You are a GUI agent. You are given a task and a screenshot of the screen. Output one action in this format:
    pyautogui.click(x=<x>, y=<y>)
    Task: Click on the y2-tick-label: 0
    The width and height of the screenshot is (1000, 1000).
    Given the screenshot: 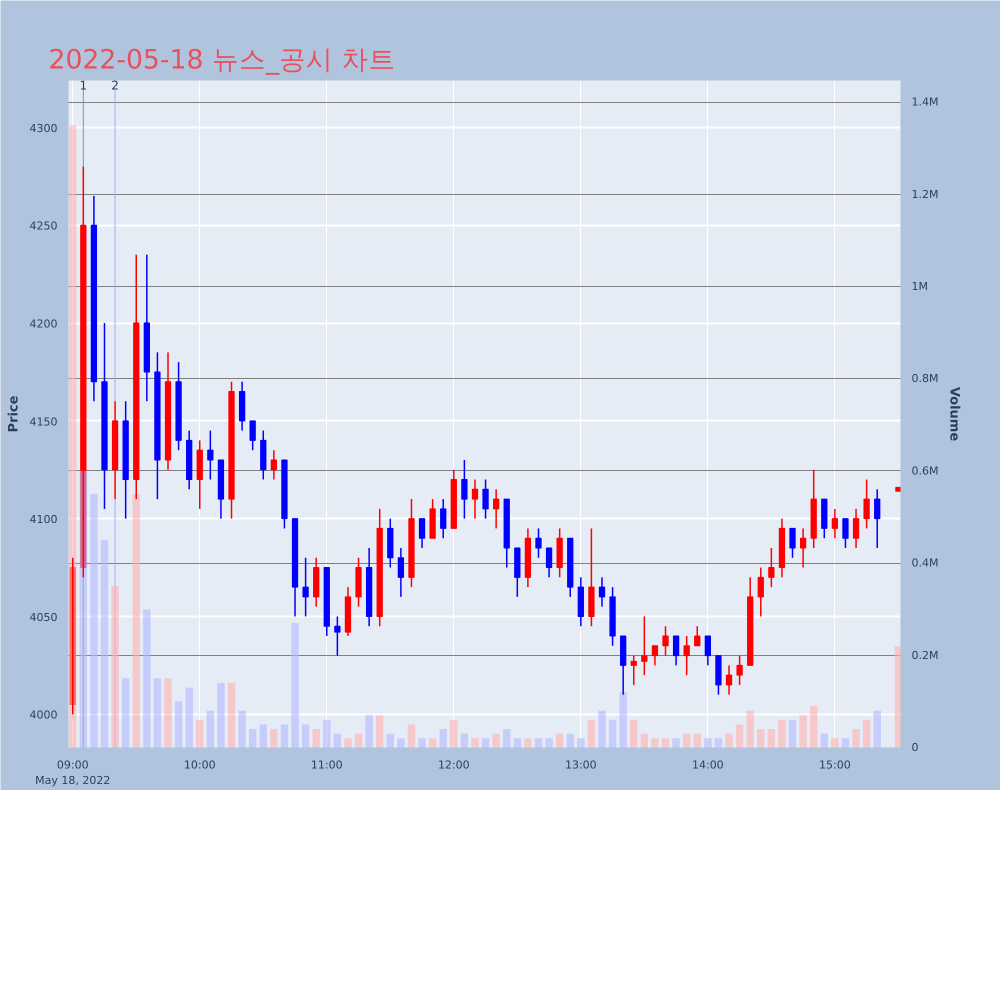 What is the action you would take?
    pyautogui.click(x=915, y=747)
    